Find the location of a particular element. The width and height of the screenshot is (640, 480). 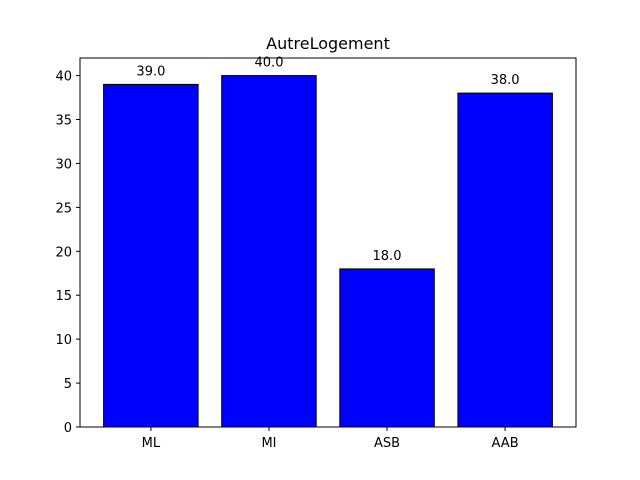

y-tick-label: 5 is located at coordinates (68, 384).